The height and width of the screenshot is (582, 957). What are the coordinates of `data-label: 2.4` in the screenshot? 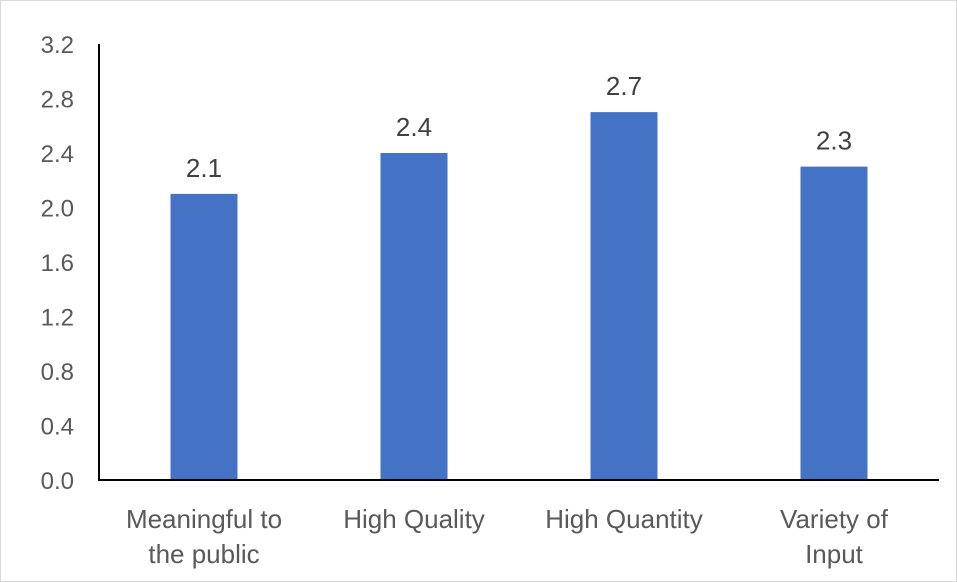 It's located at (414, 127).